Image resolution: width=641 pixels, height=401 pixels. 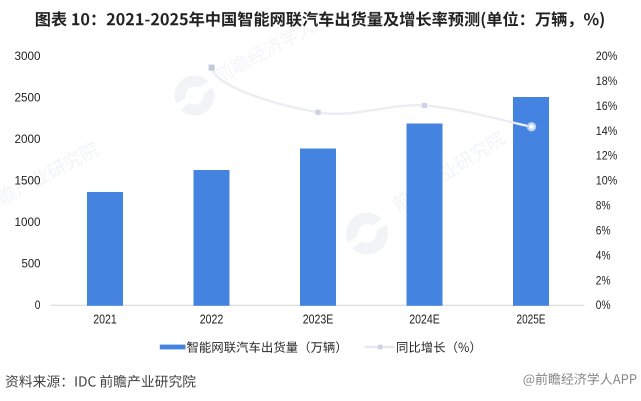 What do you see at coordinates (28, 139) in the screenshot?
I see `svg-text: 2000` at bounding box center [28, 139].